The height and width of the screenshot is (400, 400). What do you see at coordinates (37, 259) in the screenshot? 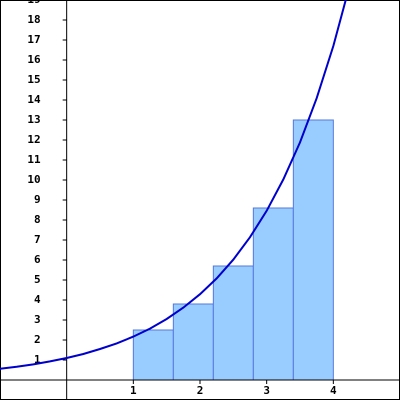
I see `y-tick-label: 6` at bounding box center [37, 259].